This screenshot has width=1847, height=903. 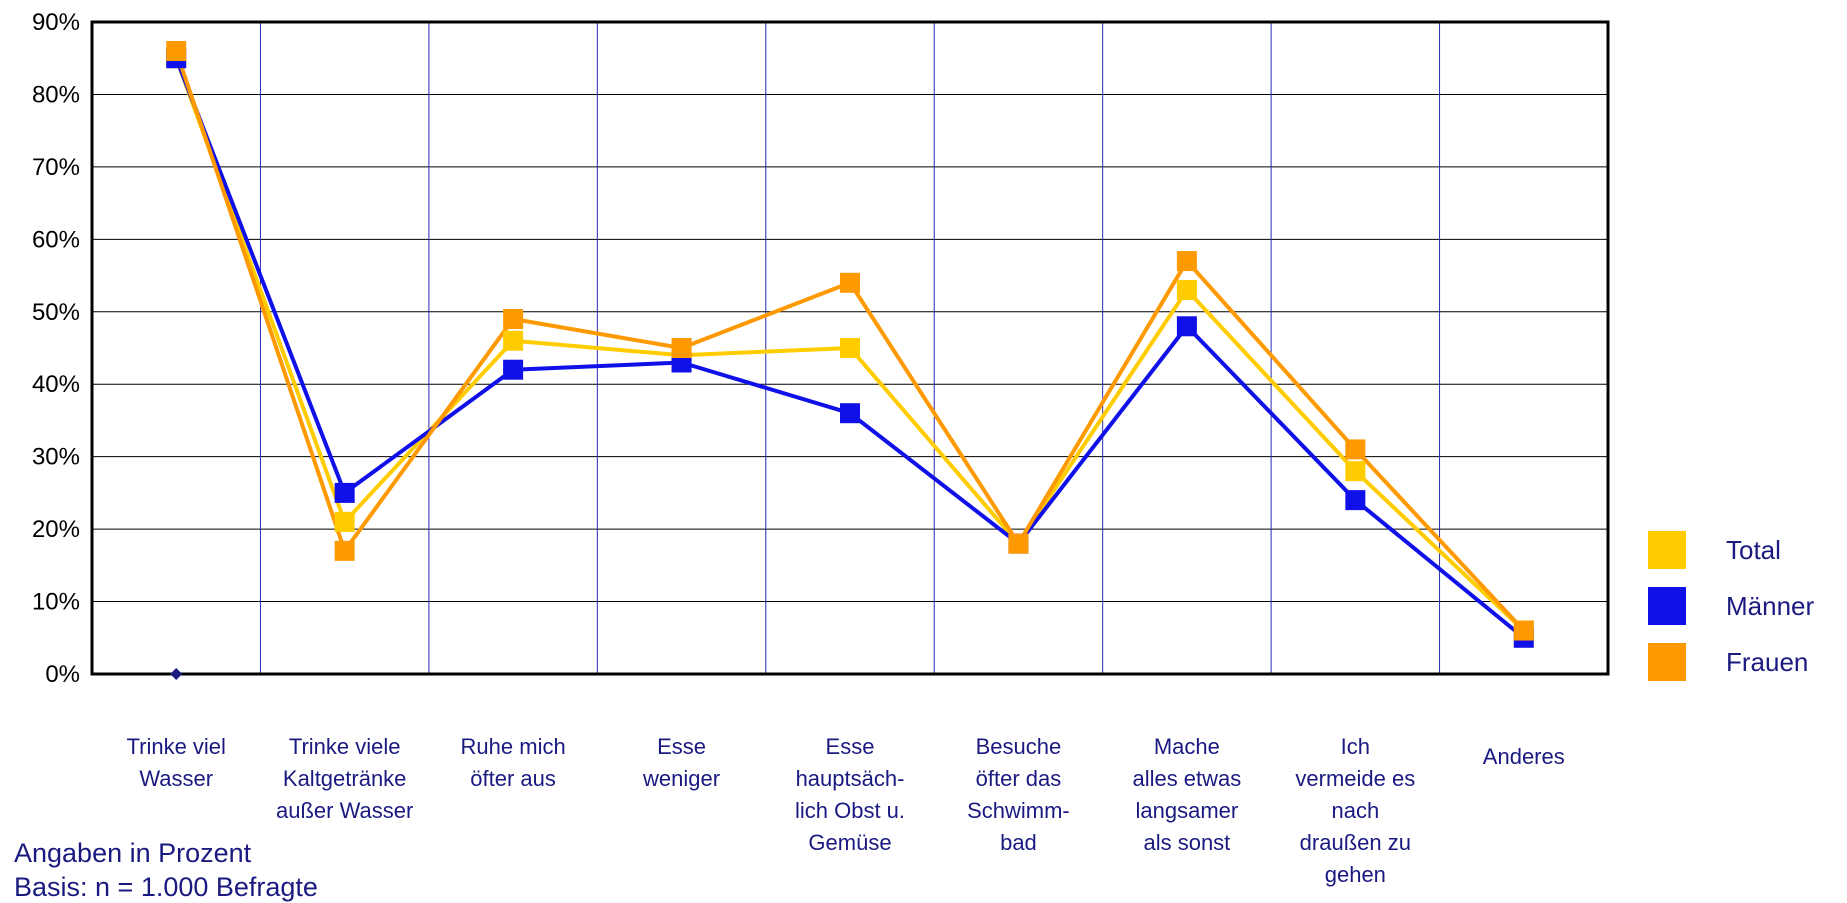 I want to click on legend-label-frauen: Frauen, so click(x=1767, y=662).